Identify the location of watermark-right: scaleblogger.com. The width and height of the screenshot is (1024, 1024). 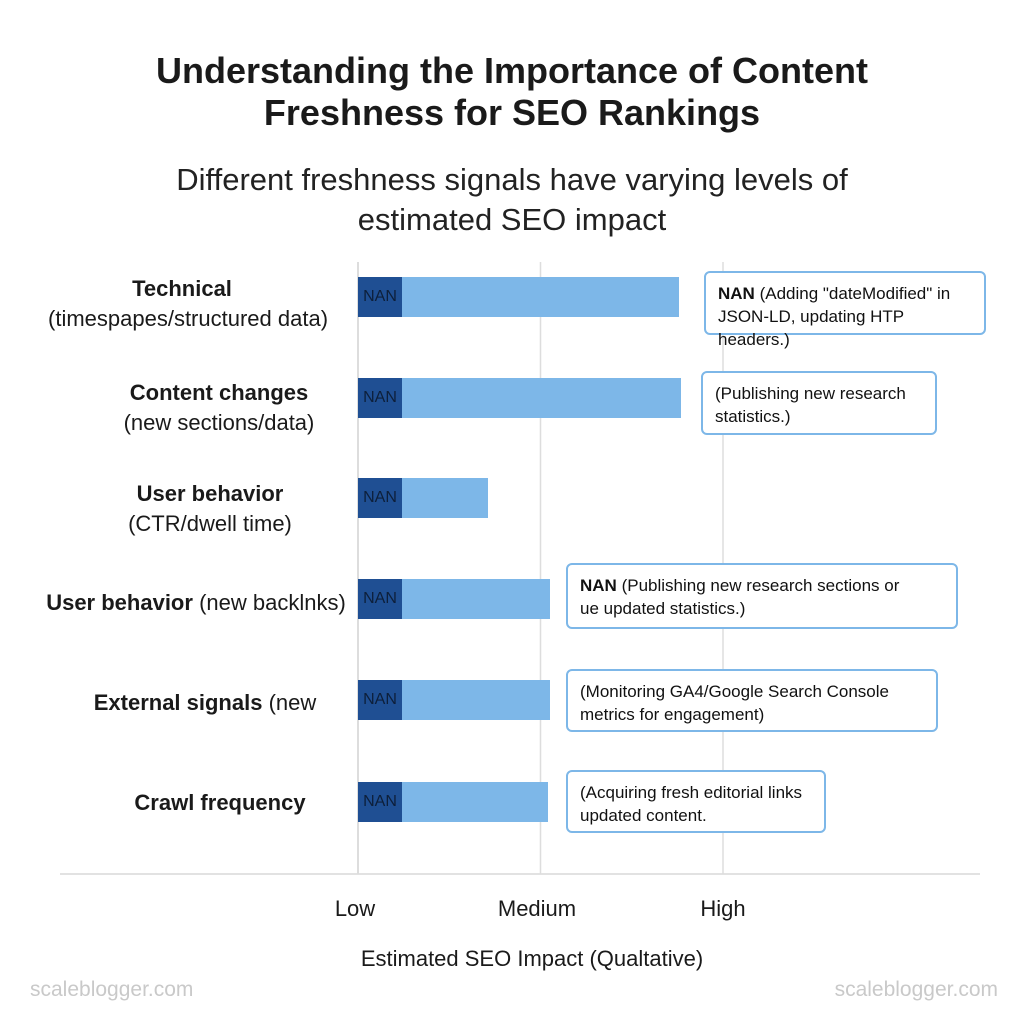
(916, 989).